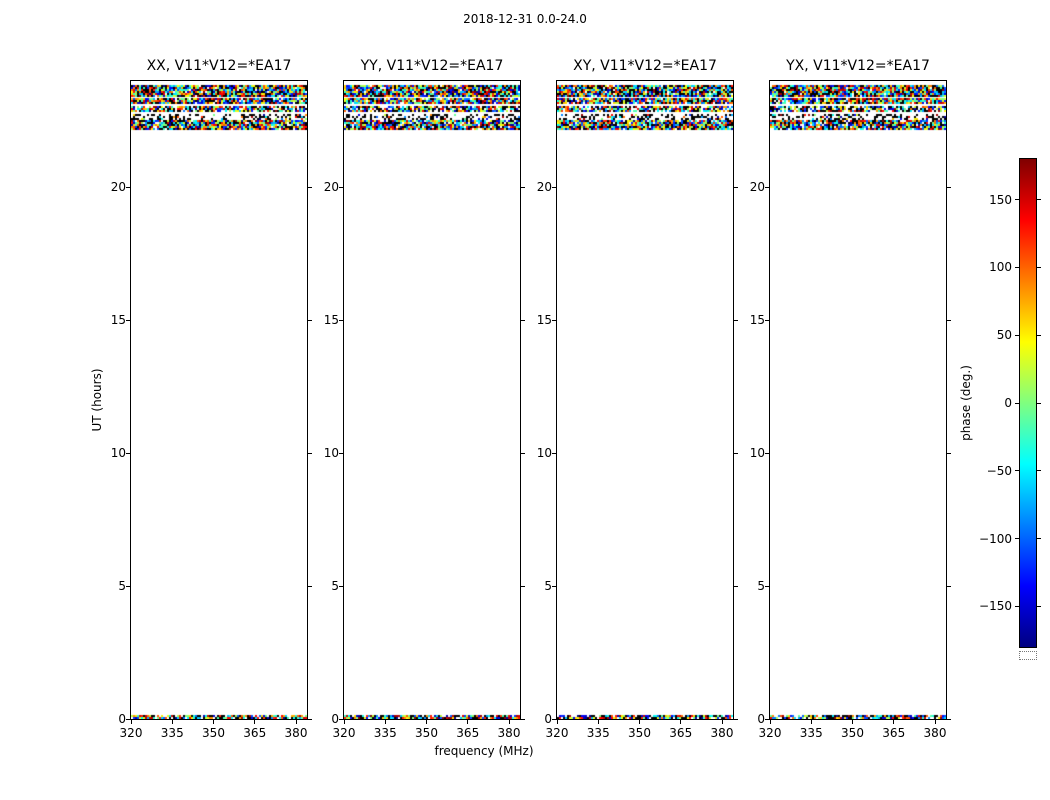 The height and width of the screenshot is (800, 1050). I want to click on subplot-xx-title: XX, V11*V12=*EA17, so click(219, 66).